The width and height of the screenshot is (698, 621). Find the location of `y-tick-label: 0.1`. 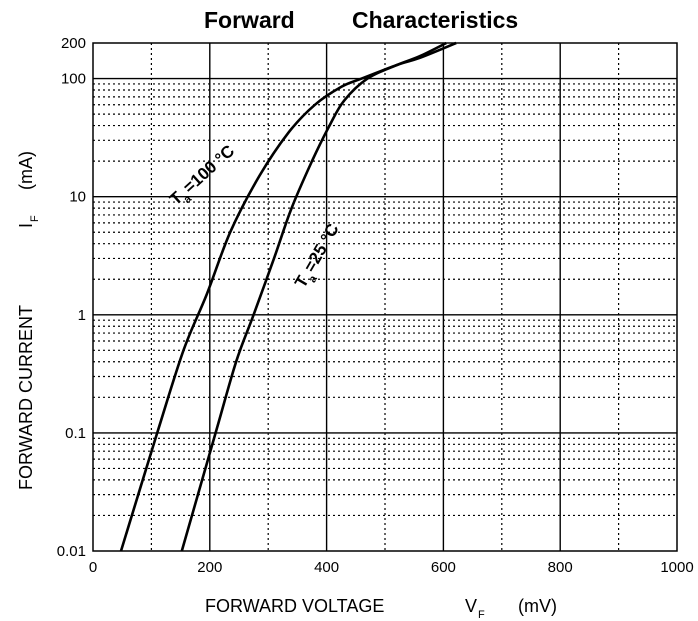

y-tick-label: 0.1 is located at coordinates (75, 433).